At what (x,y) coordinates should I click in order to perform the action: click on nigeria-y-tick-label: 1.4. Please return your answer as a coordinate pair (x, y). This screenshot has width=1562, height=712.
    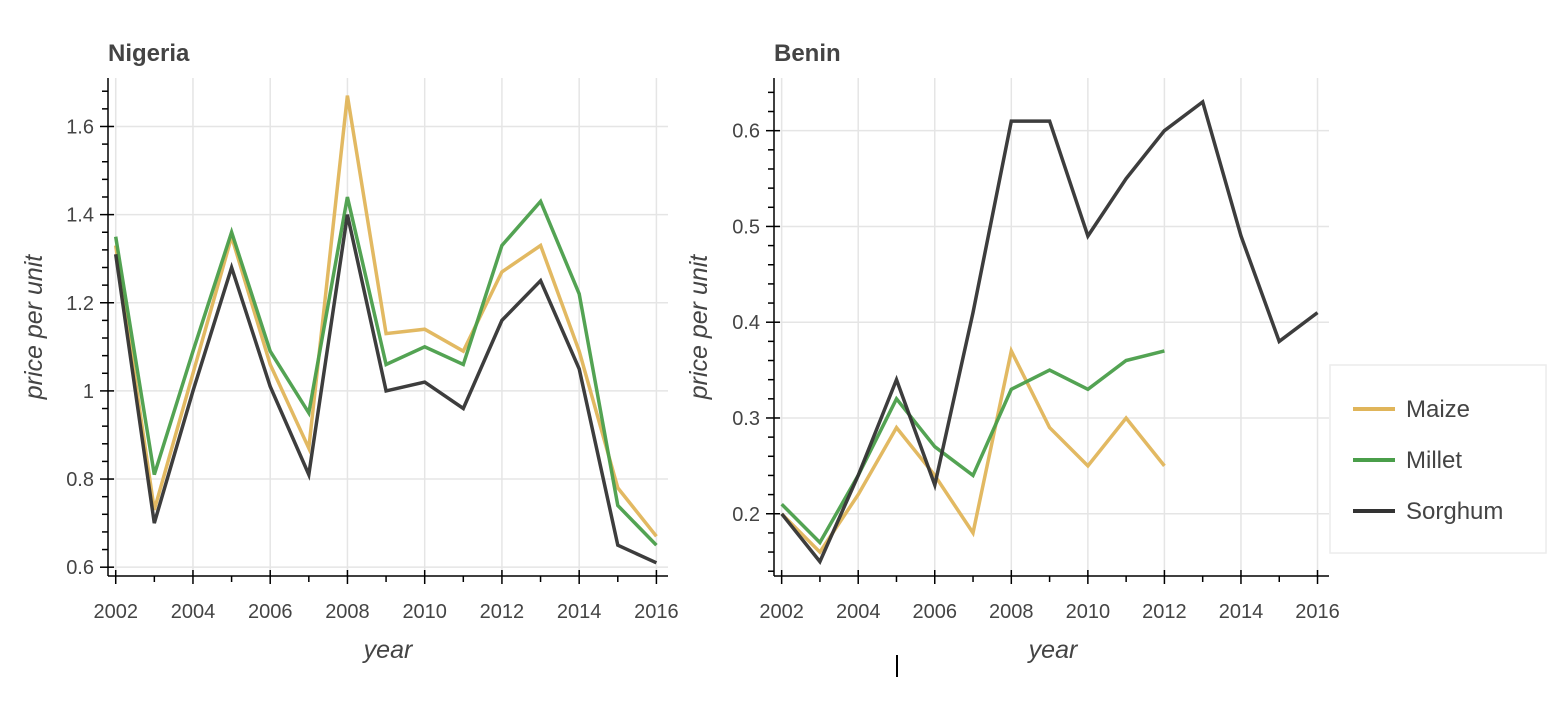
    Looking at the image, I should click on (80, 216).